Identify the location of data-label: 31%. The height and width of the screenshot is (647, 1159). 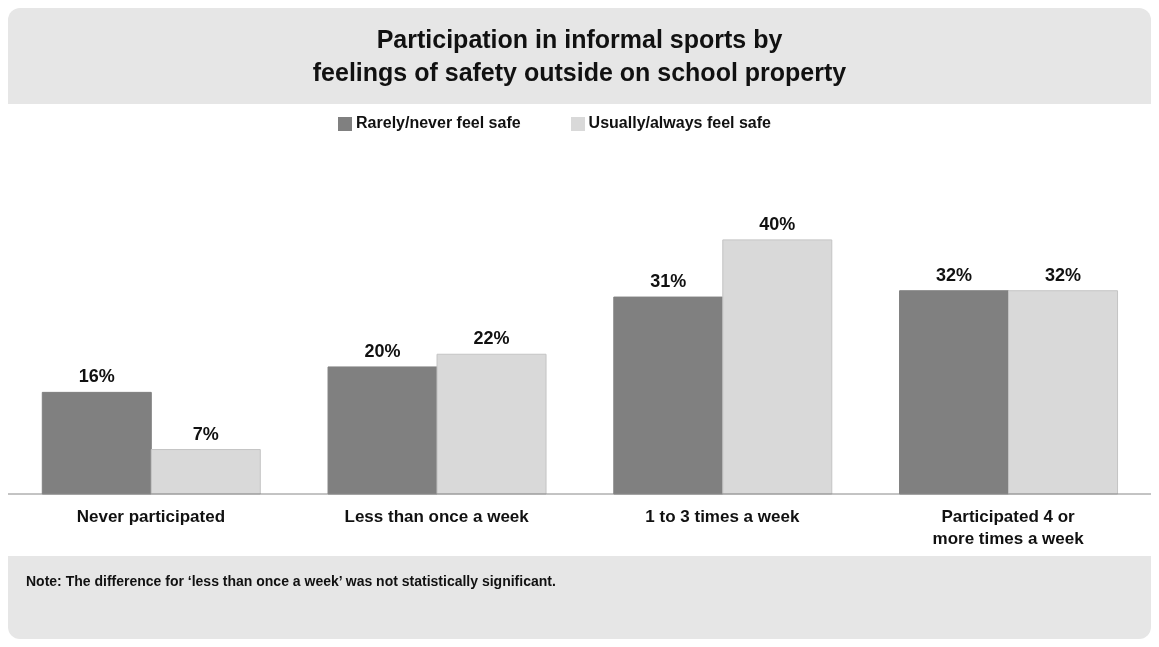
(668, 281).